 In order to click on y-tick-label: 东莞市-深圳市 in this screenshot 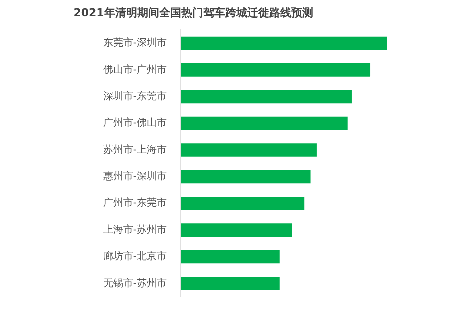, I will do `click(135, 43)`.